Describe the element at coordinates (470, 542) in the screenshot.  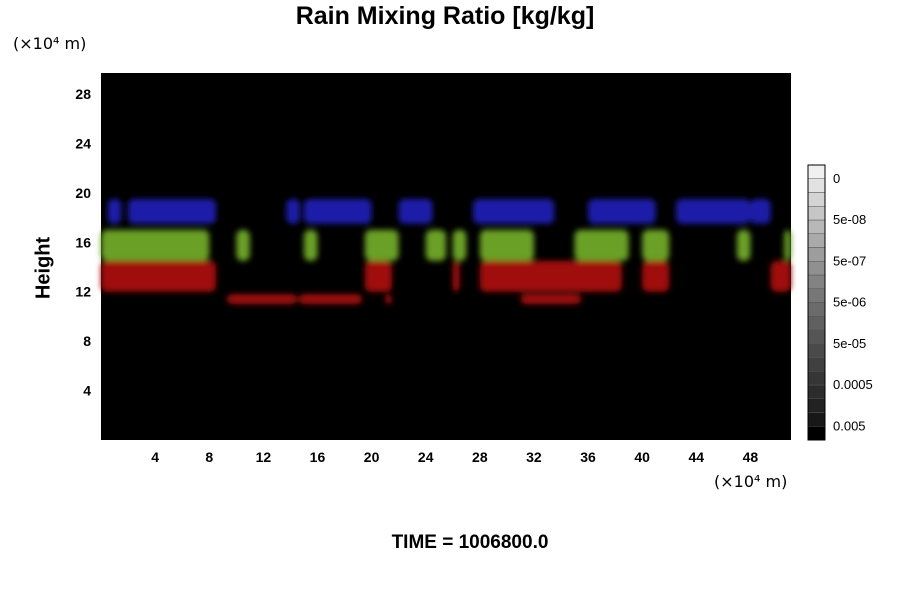
I see `time-footer: TIME = 1006800.0` at that location.